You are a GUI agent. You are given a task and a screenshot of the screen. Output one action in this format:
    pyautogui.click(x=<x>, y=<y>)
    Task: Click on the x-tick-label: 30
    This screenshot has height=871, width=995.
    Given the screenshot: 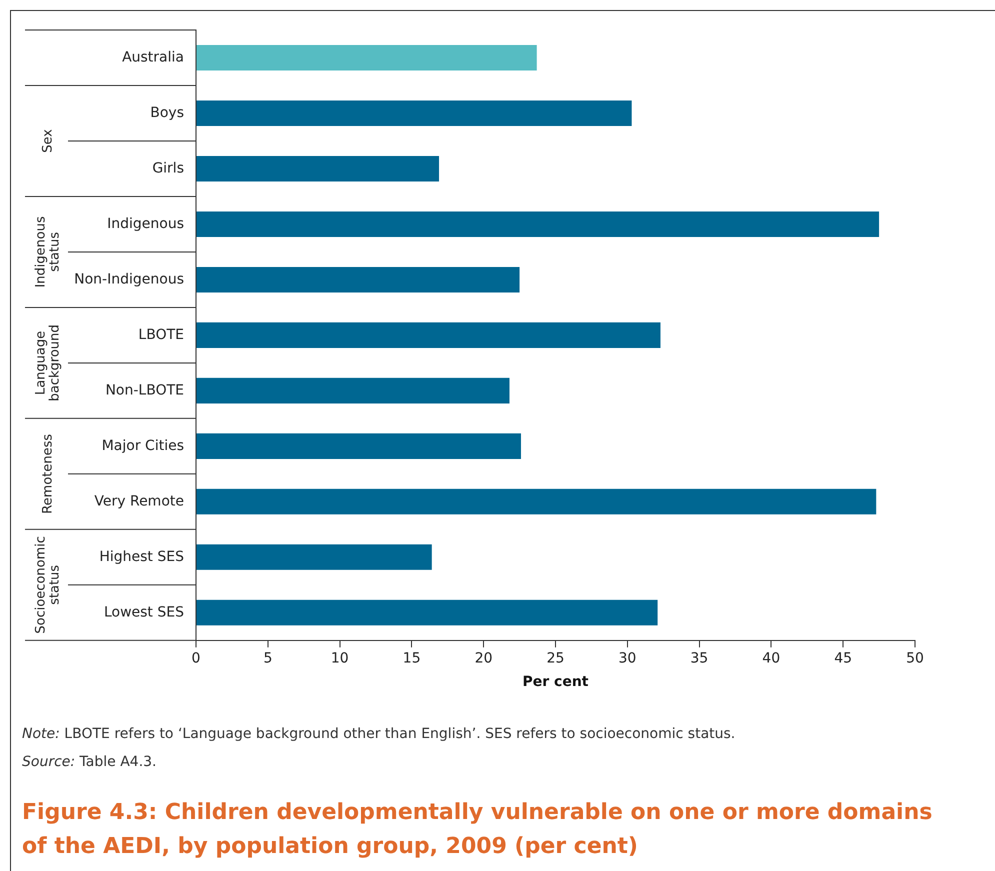 What is the action you would take?
    pyautogui.click(x=627, y=658)
    